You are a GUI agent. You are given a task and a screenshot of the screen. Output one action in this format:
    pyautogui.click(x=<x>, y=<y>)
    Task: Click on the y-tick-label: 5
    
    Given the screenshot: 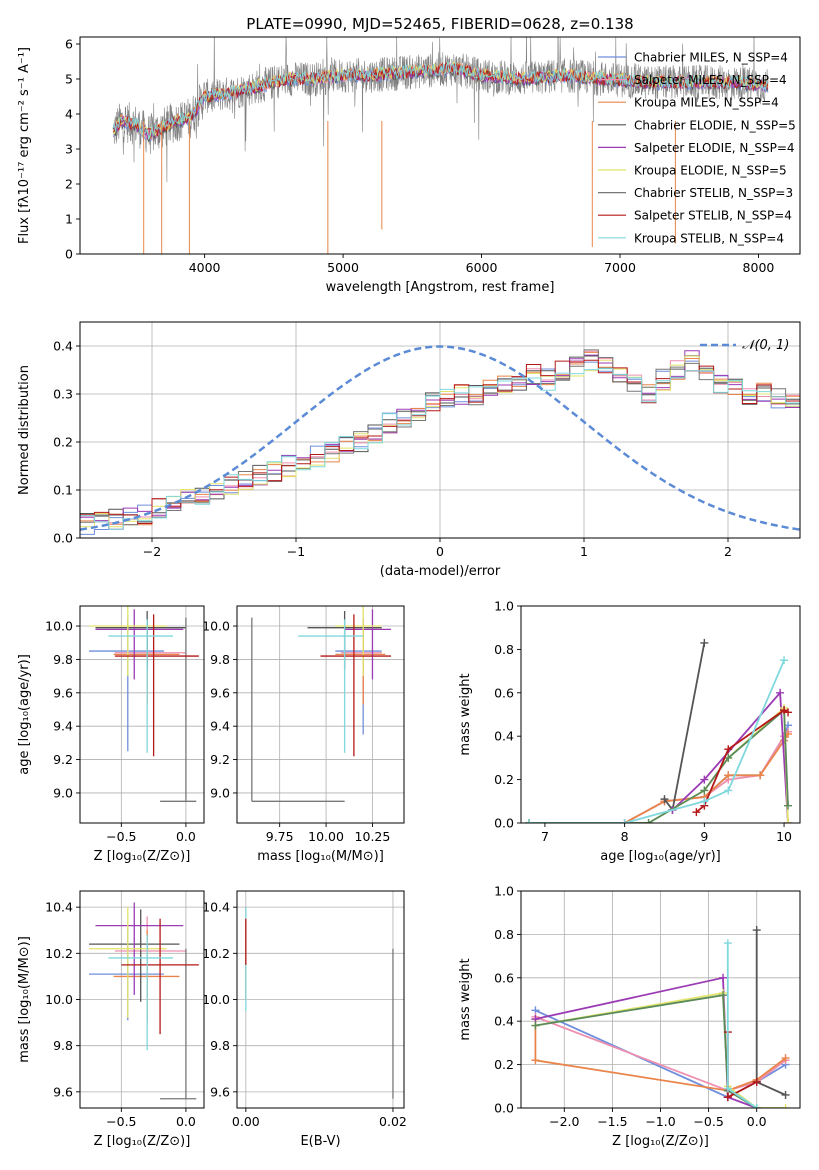 What is the action you would take?
    pyautogui.click(x=69, y=79)
    